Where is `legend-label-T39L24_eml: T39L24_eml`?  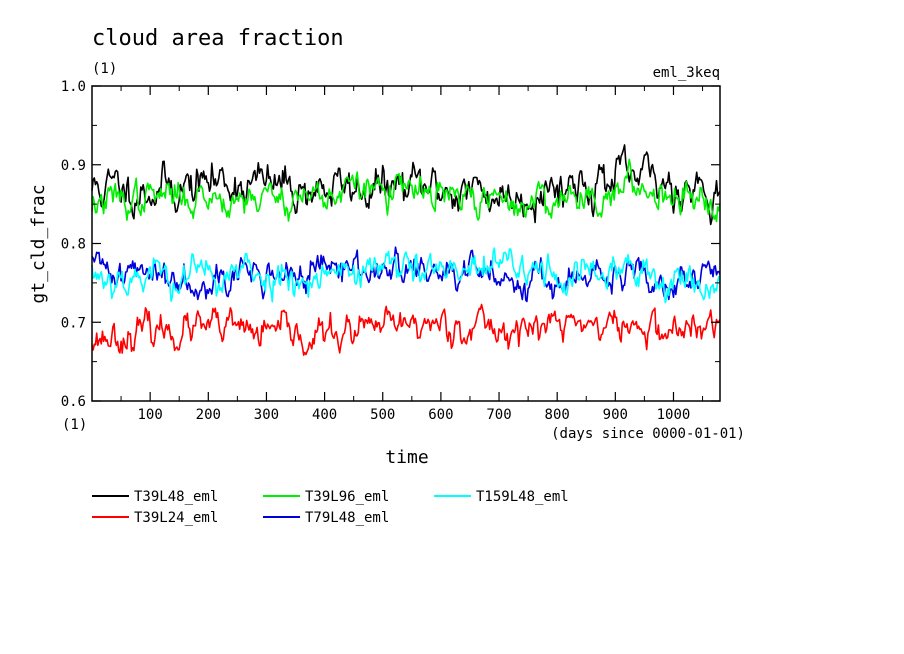 legend-label-T39L24_eml: T39L24_eml is located at coordinates (176, 518).